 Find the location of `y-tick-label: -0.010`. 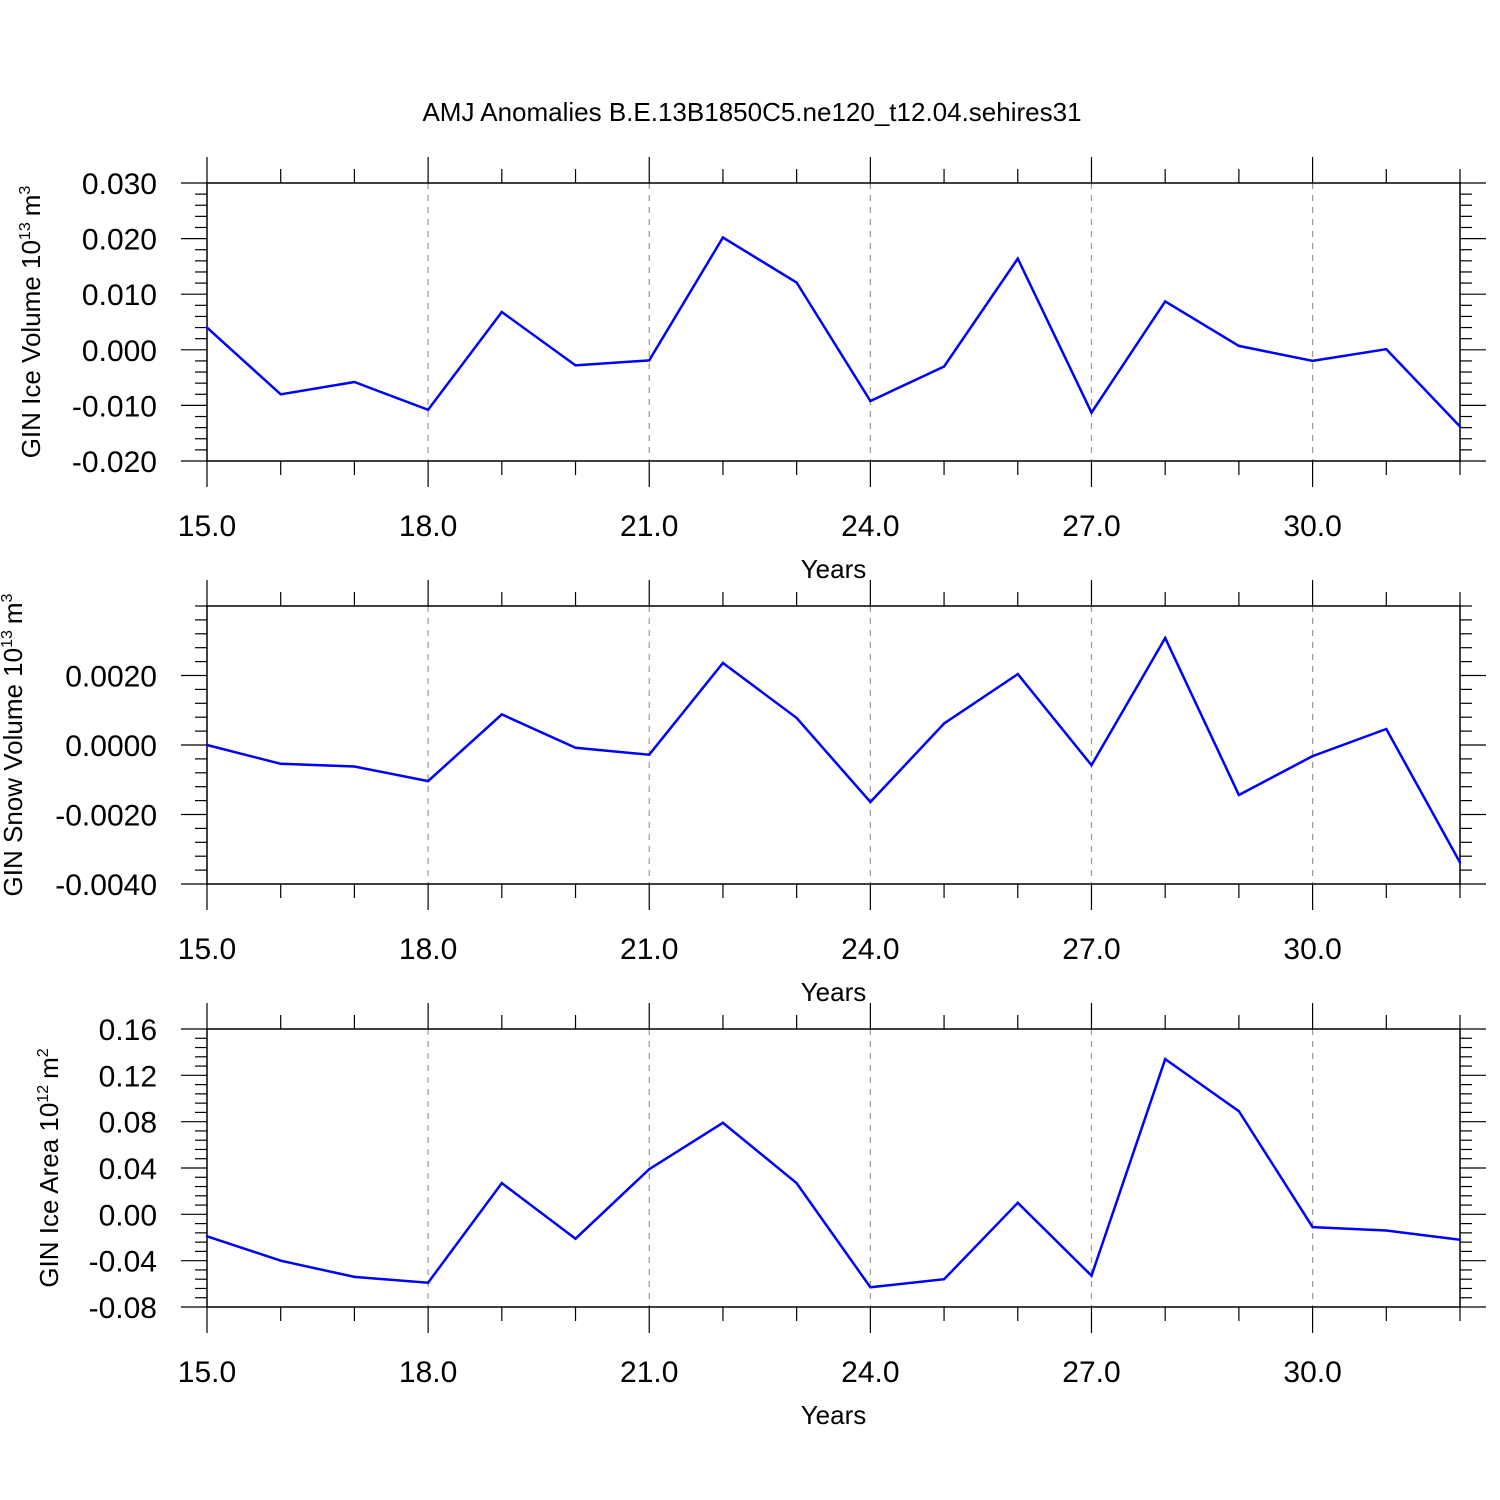

y-tick-label: -0.010 is located at coordinates (114, 406).